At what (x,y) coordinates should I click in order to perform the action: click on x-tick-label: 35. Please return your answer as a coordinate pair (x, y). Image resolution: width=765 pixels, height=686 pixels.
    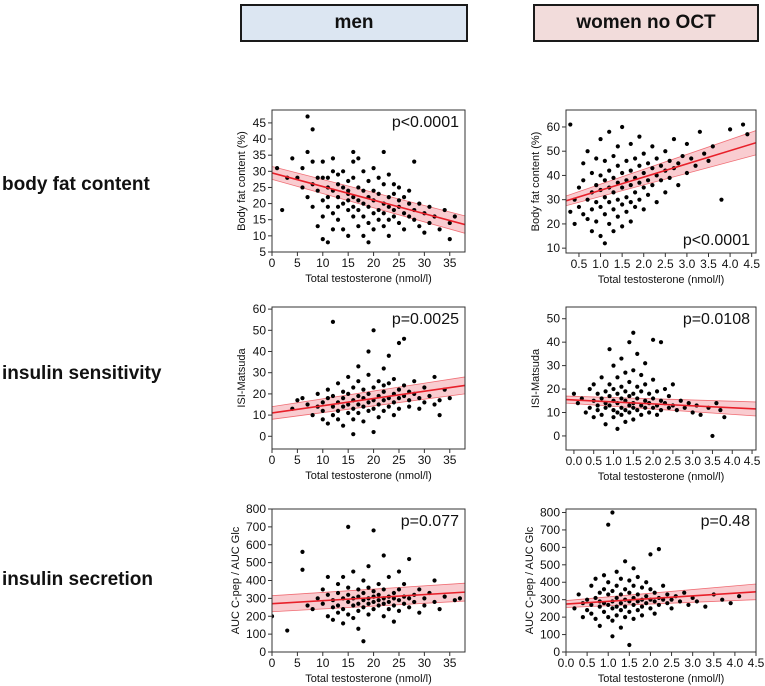
    Looking at the image, I should click on (450, 263).